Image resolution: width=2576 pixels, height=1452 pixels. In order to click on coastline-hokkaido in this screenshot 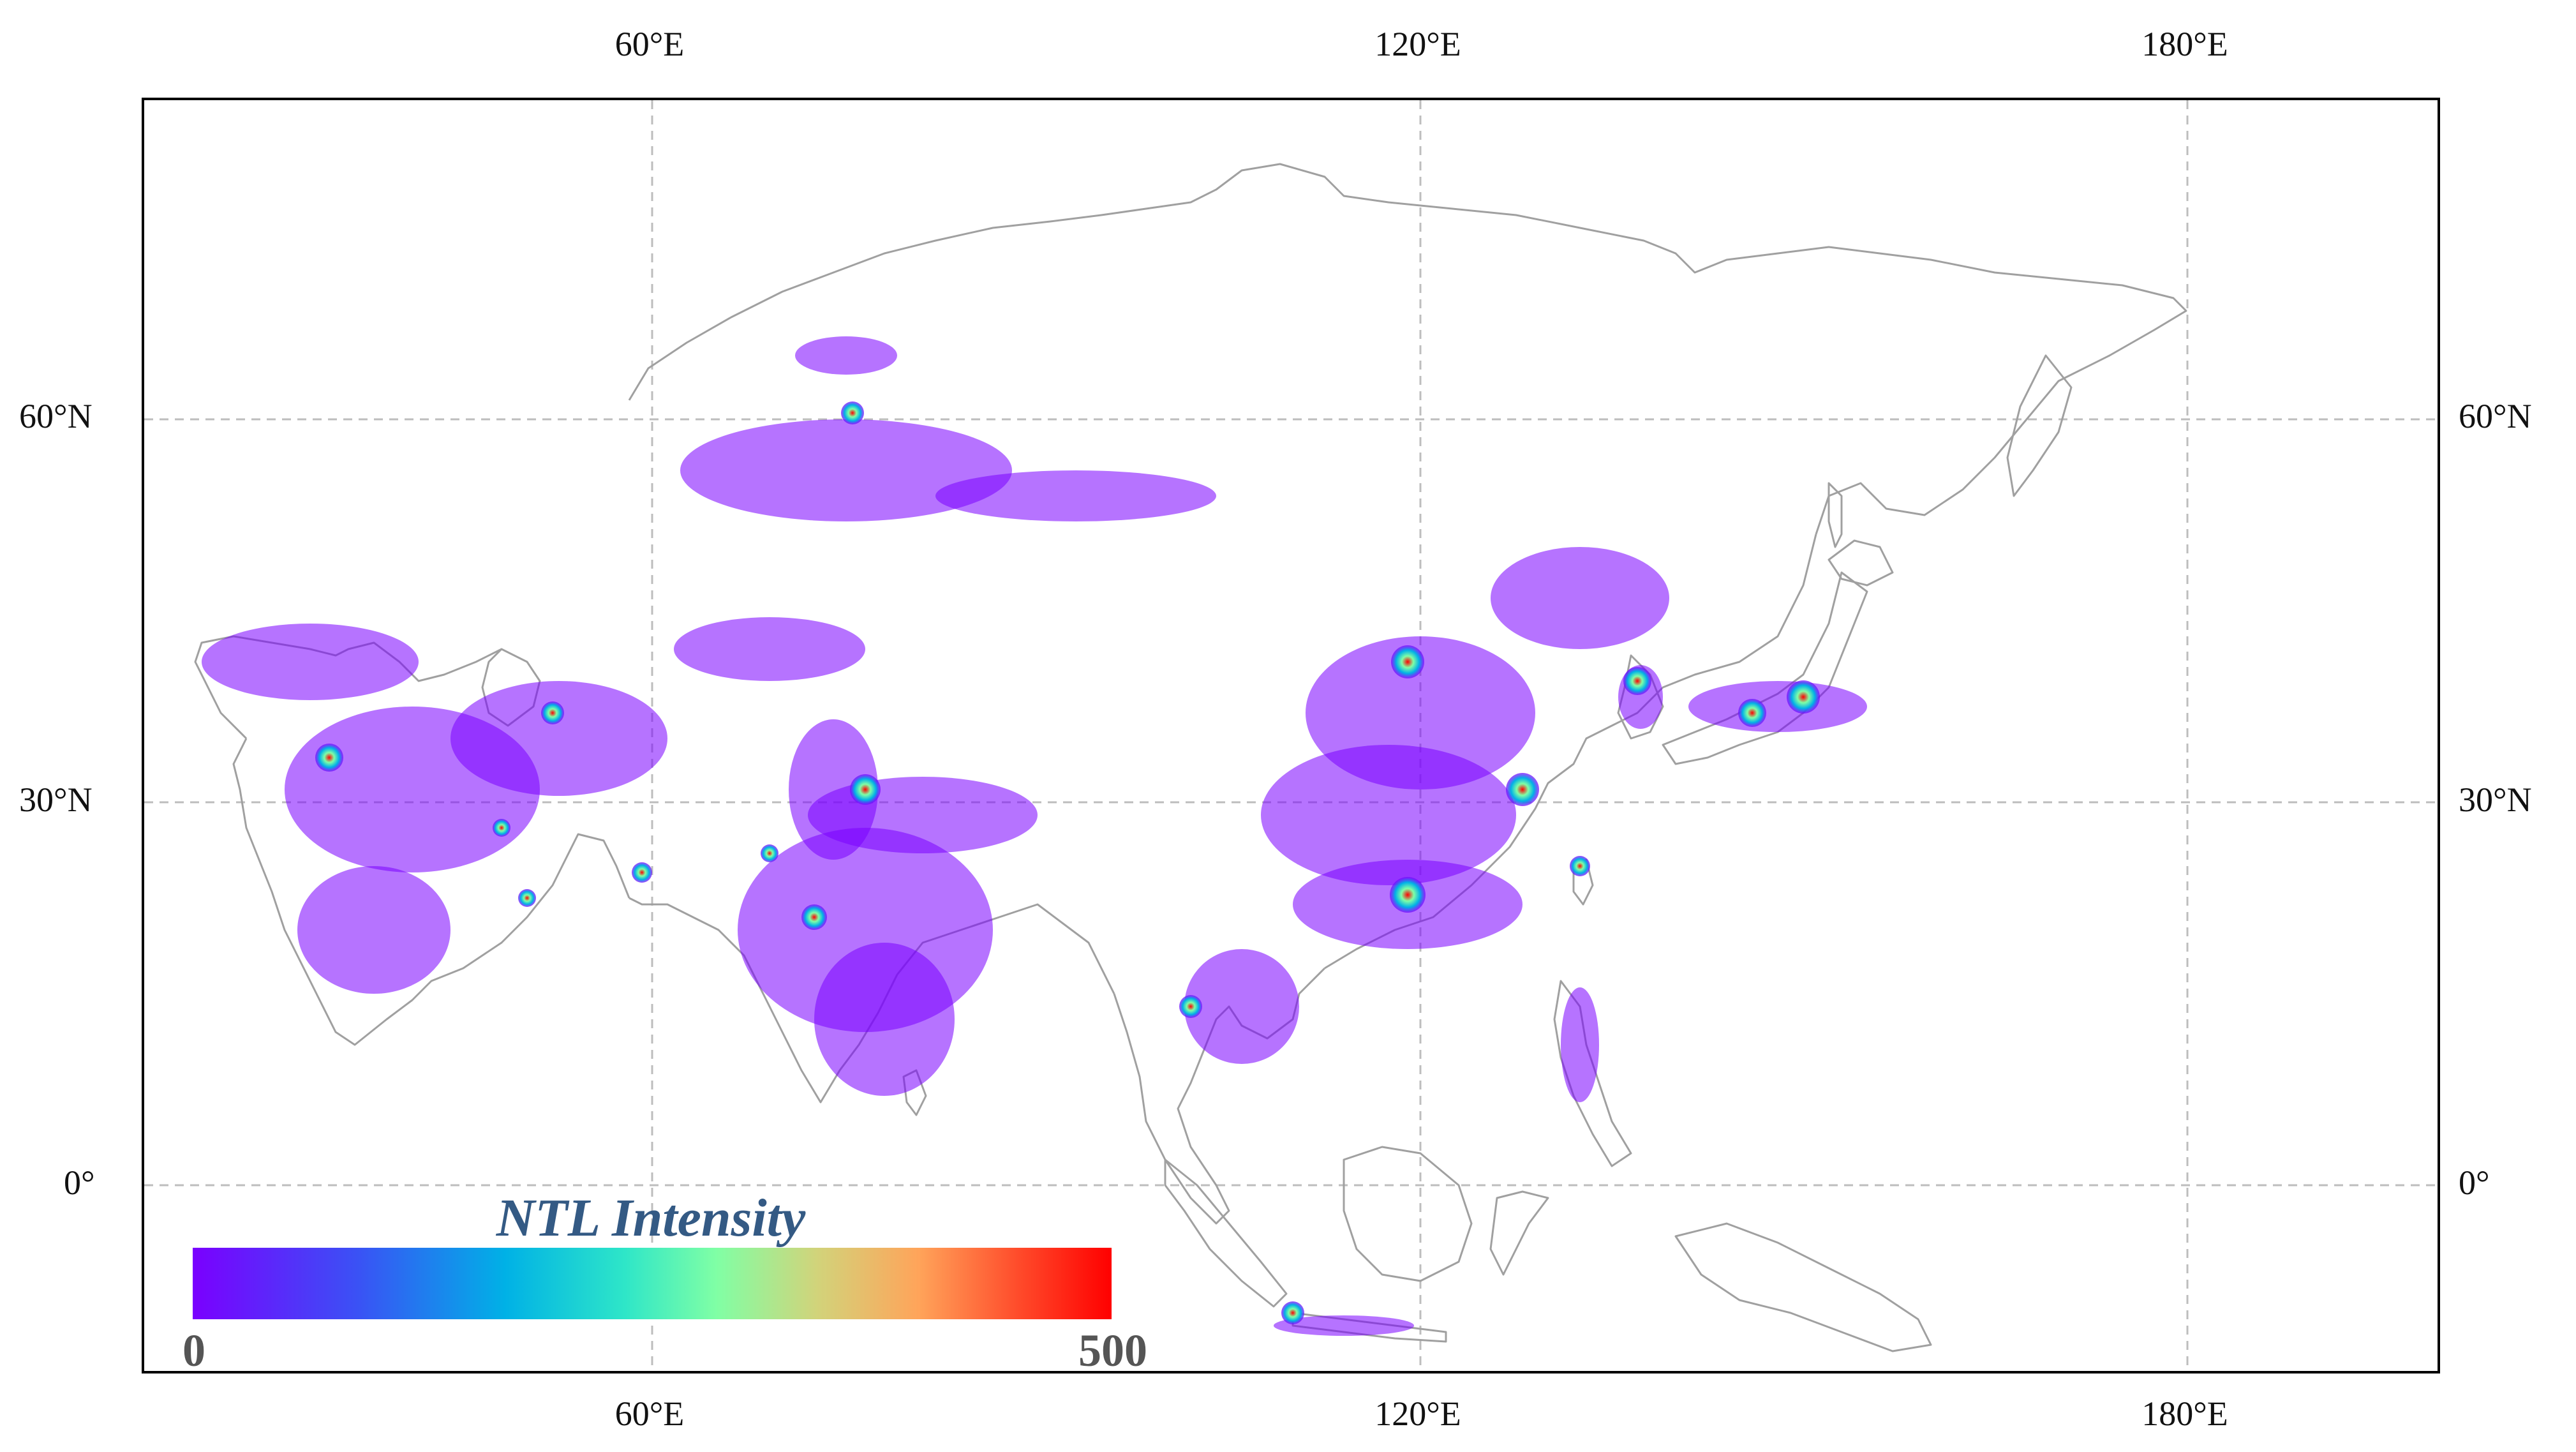, I will do `click(1861, 563)`.